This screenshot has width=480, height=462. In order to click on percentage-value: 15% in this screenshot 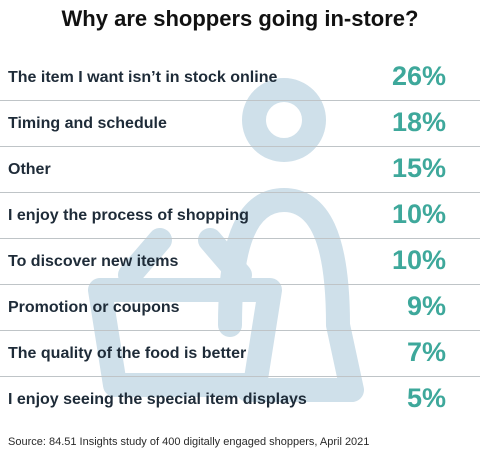, I will do `click(418, 168)`.